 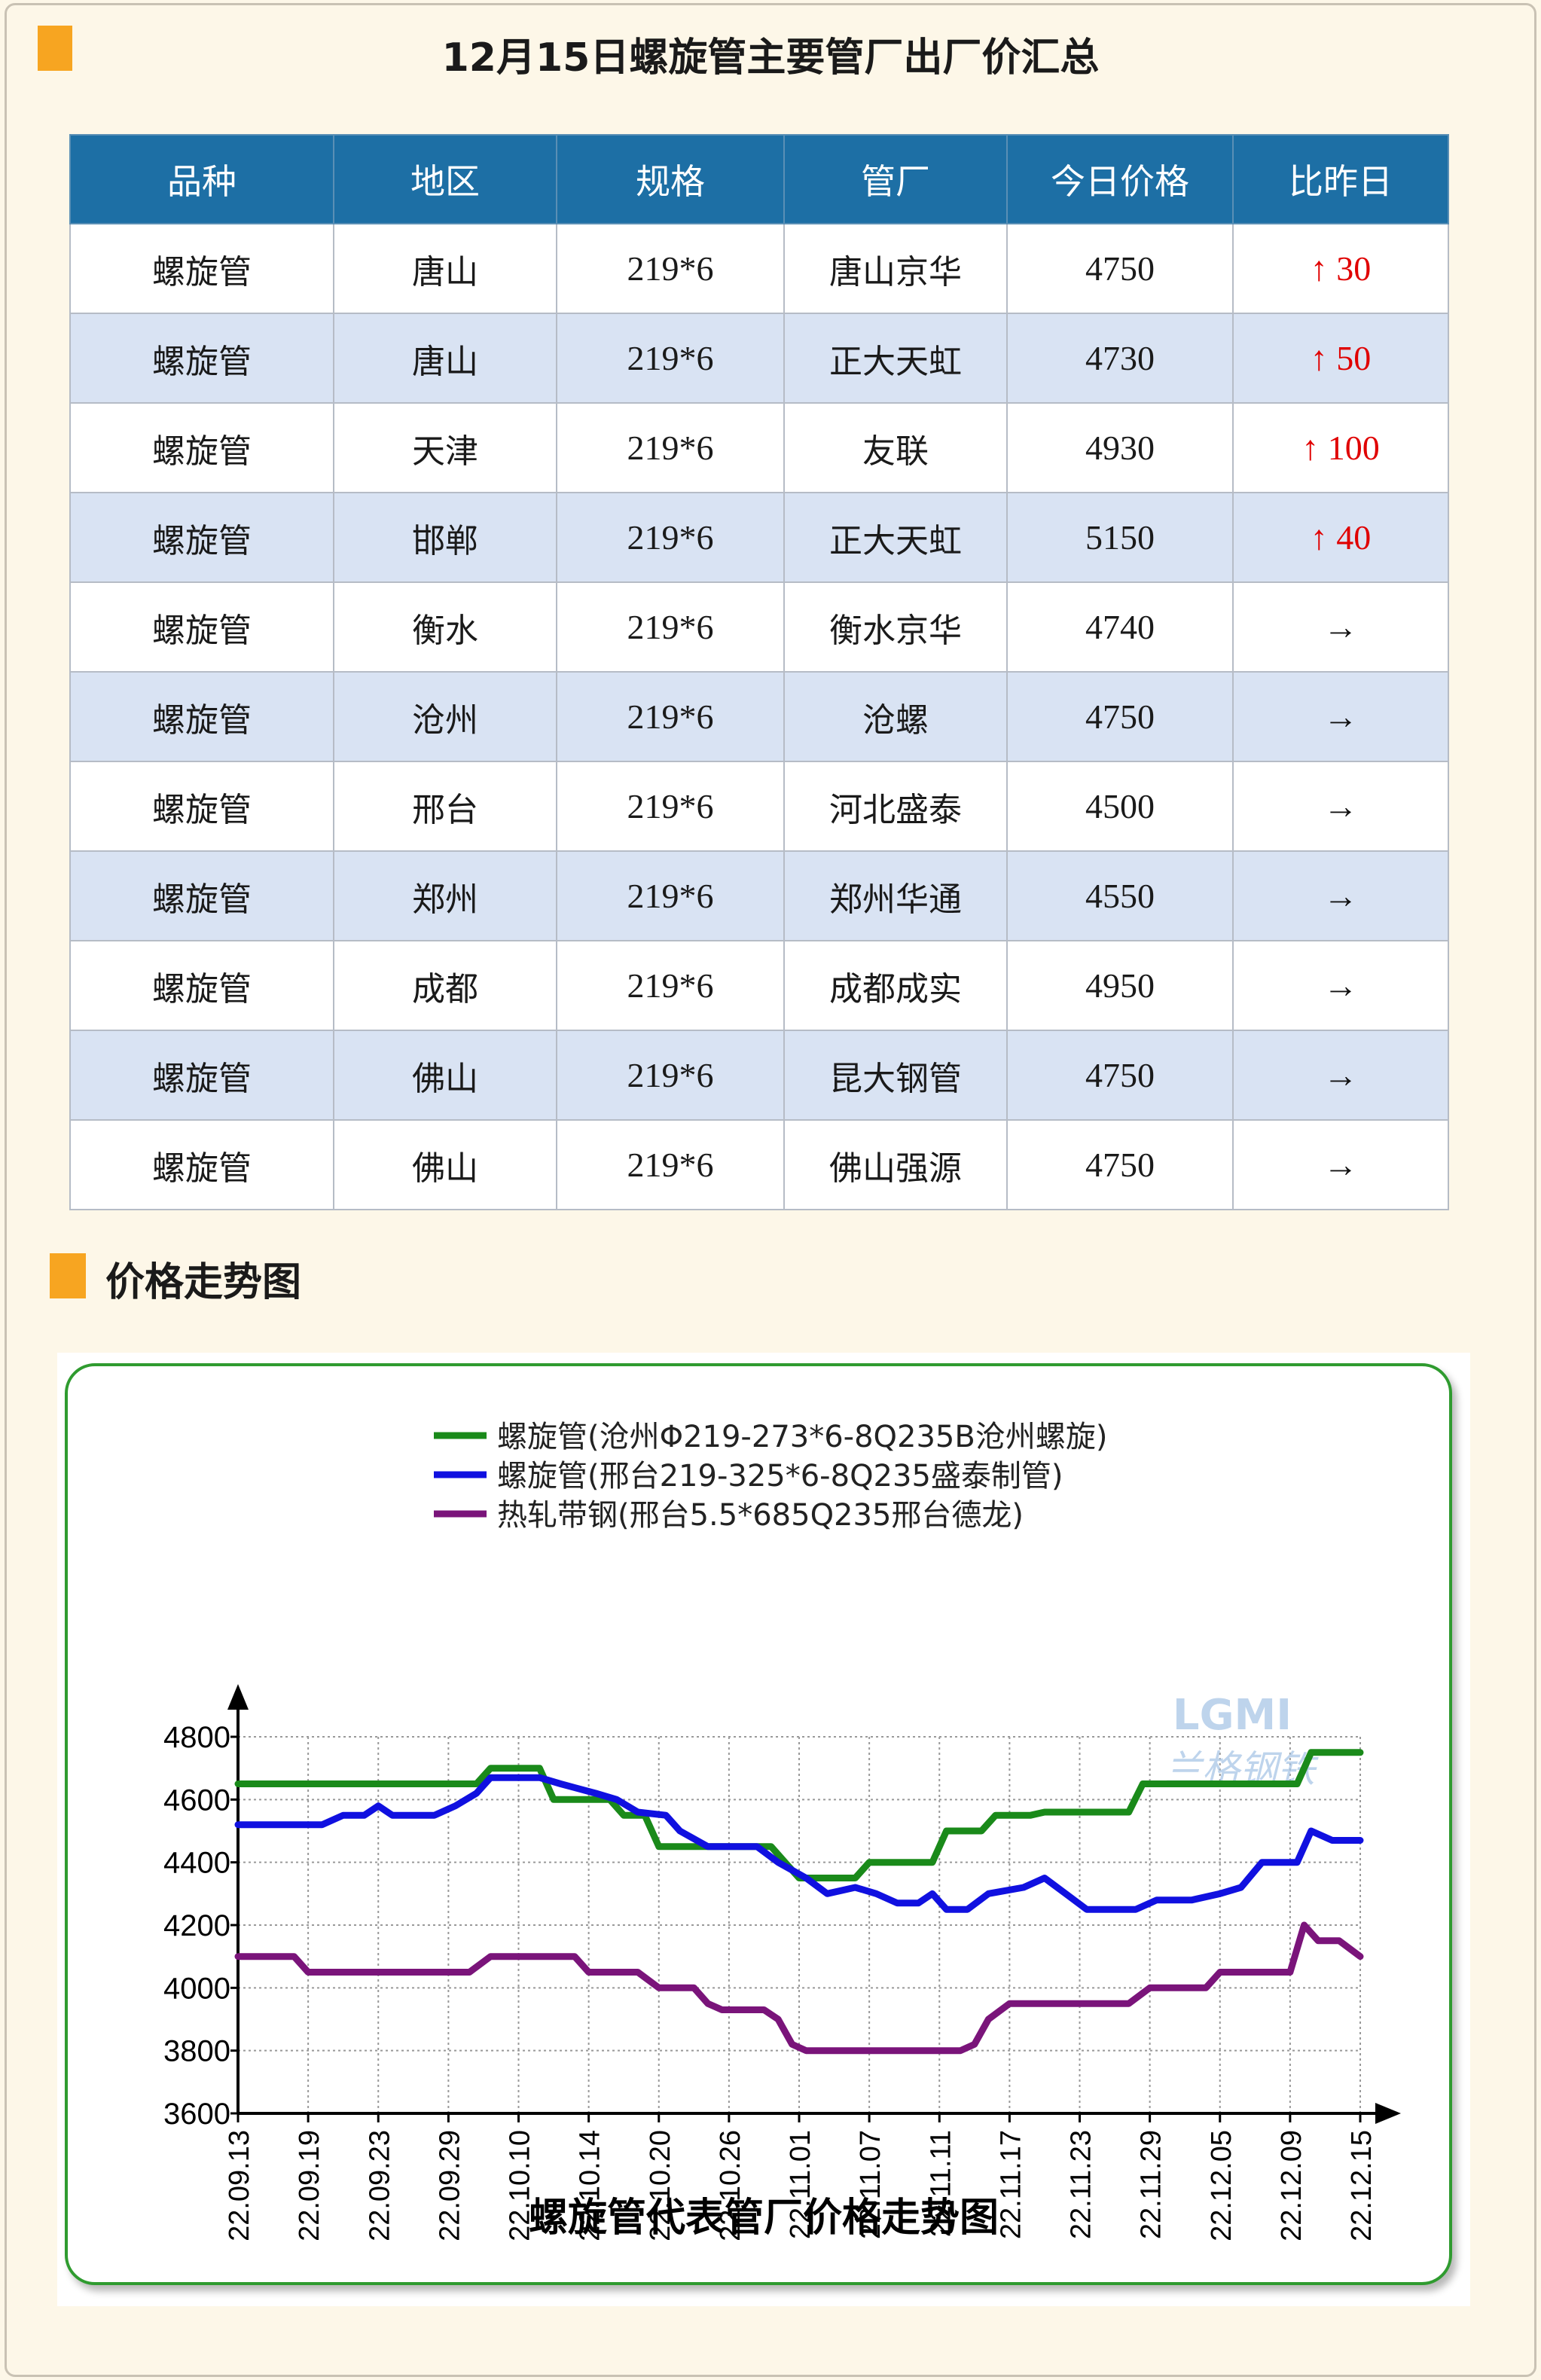 I want to click on x-tick-label: 22.10.26, so click(x=730, y=2185).